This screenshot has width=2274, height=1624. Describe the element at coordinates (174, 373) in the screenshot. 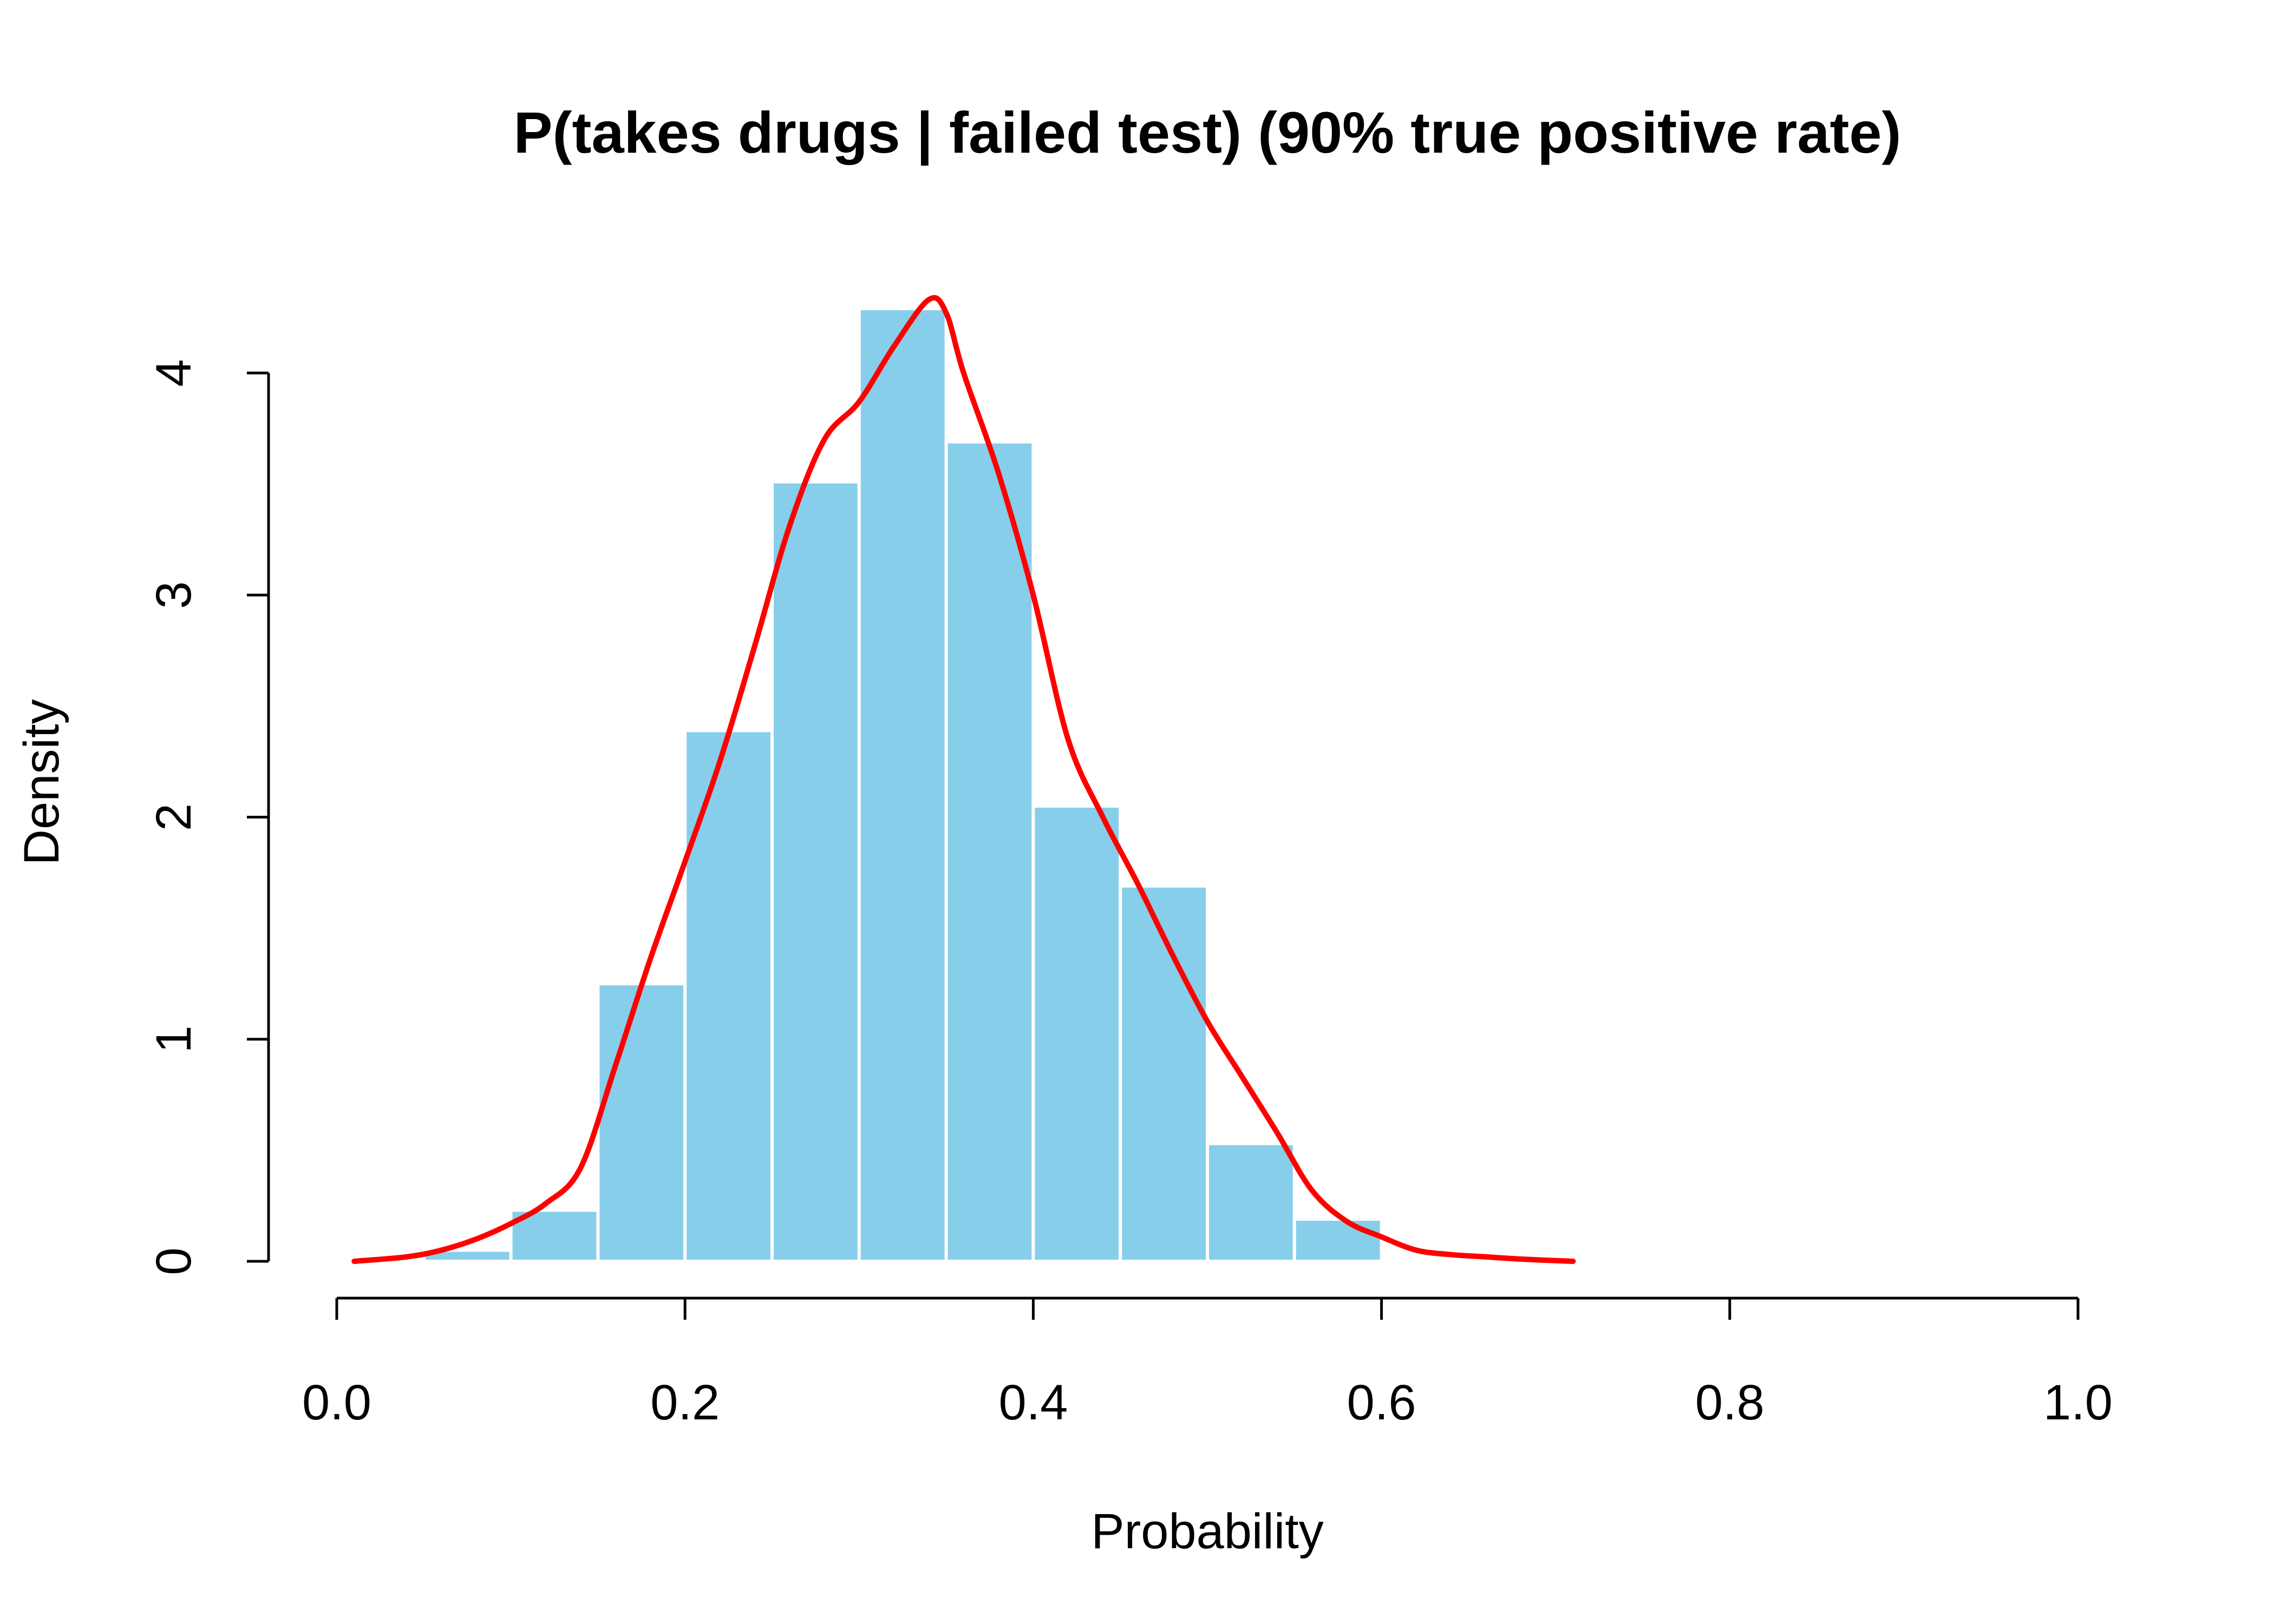

I see `y-tick-label-4: 4` at that location.